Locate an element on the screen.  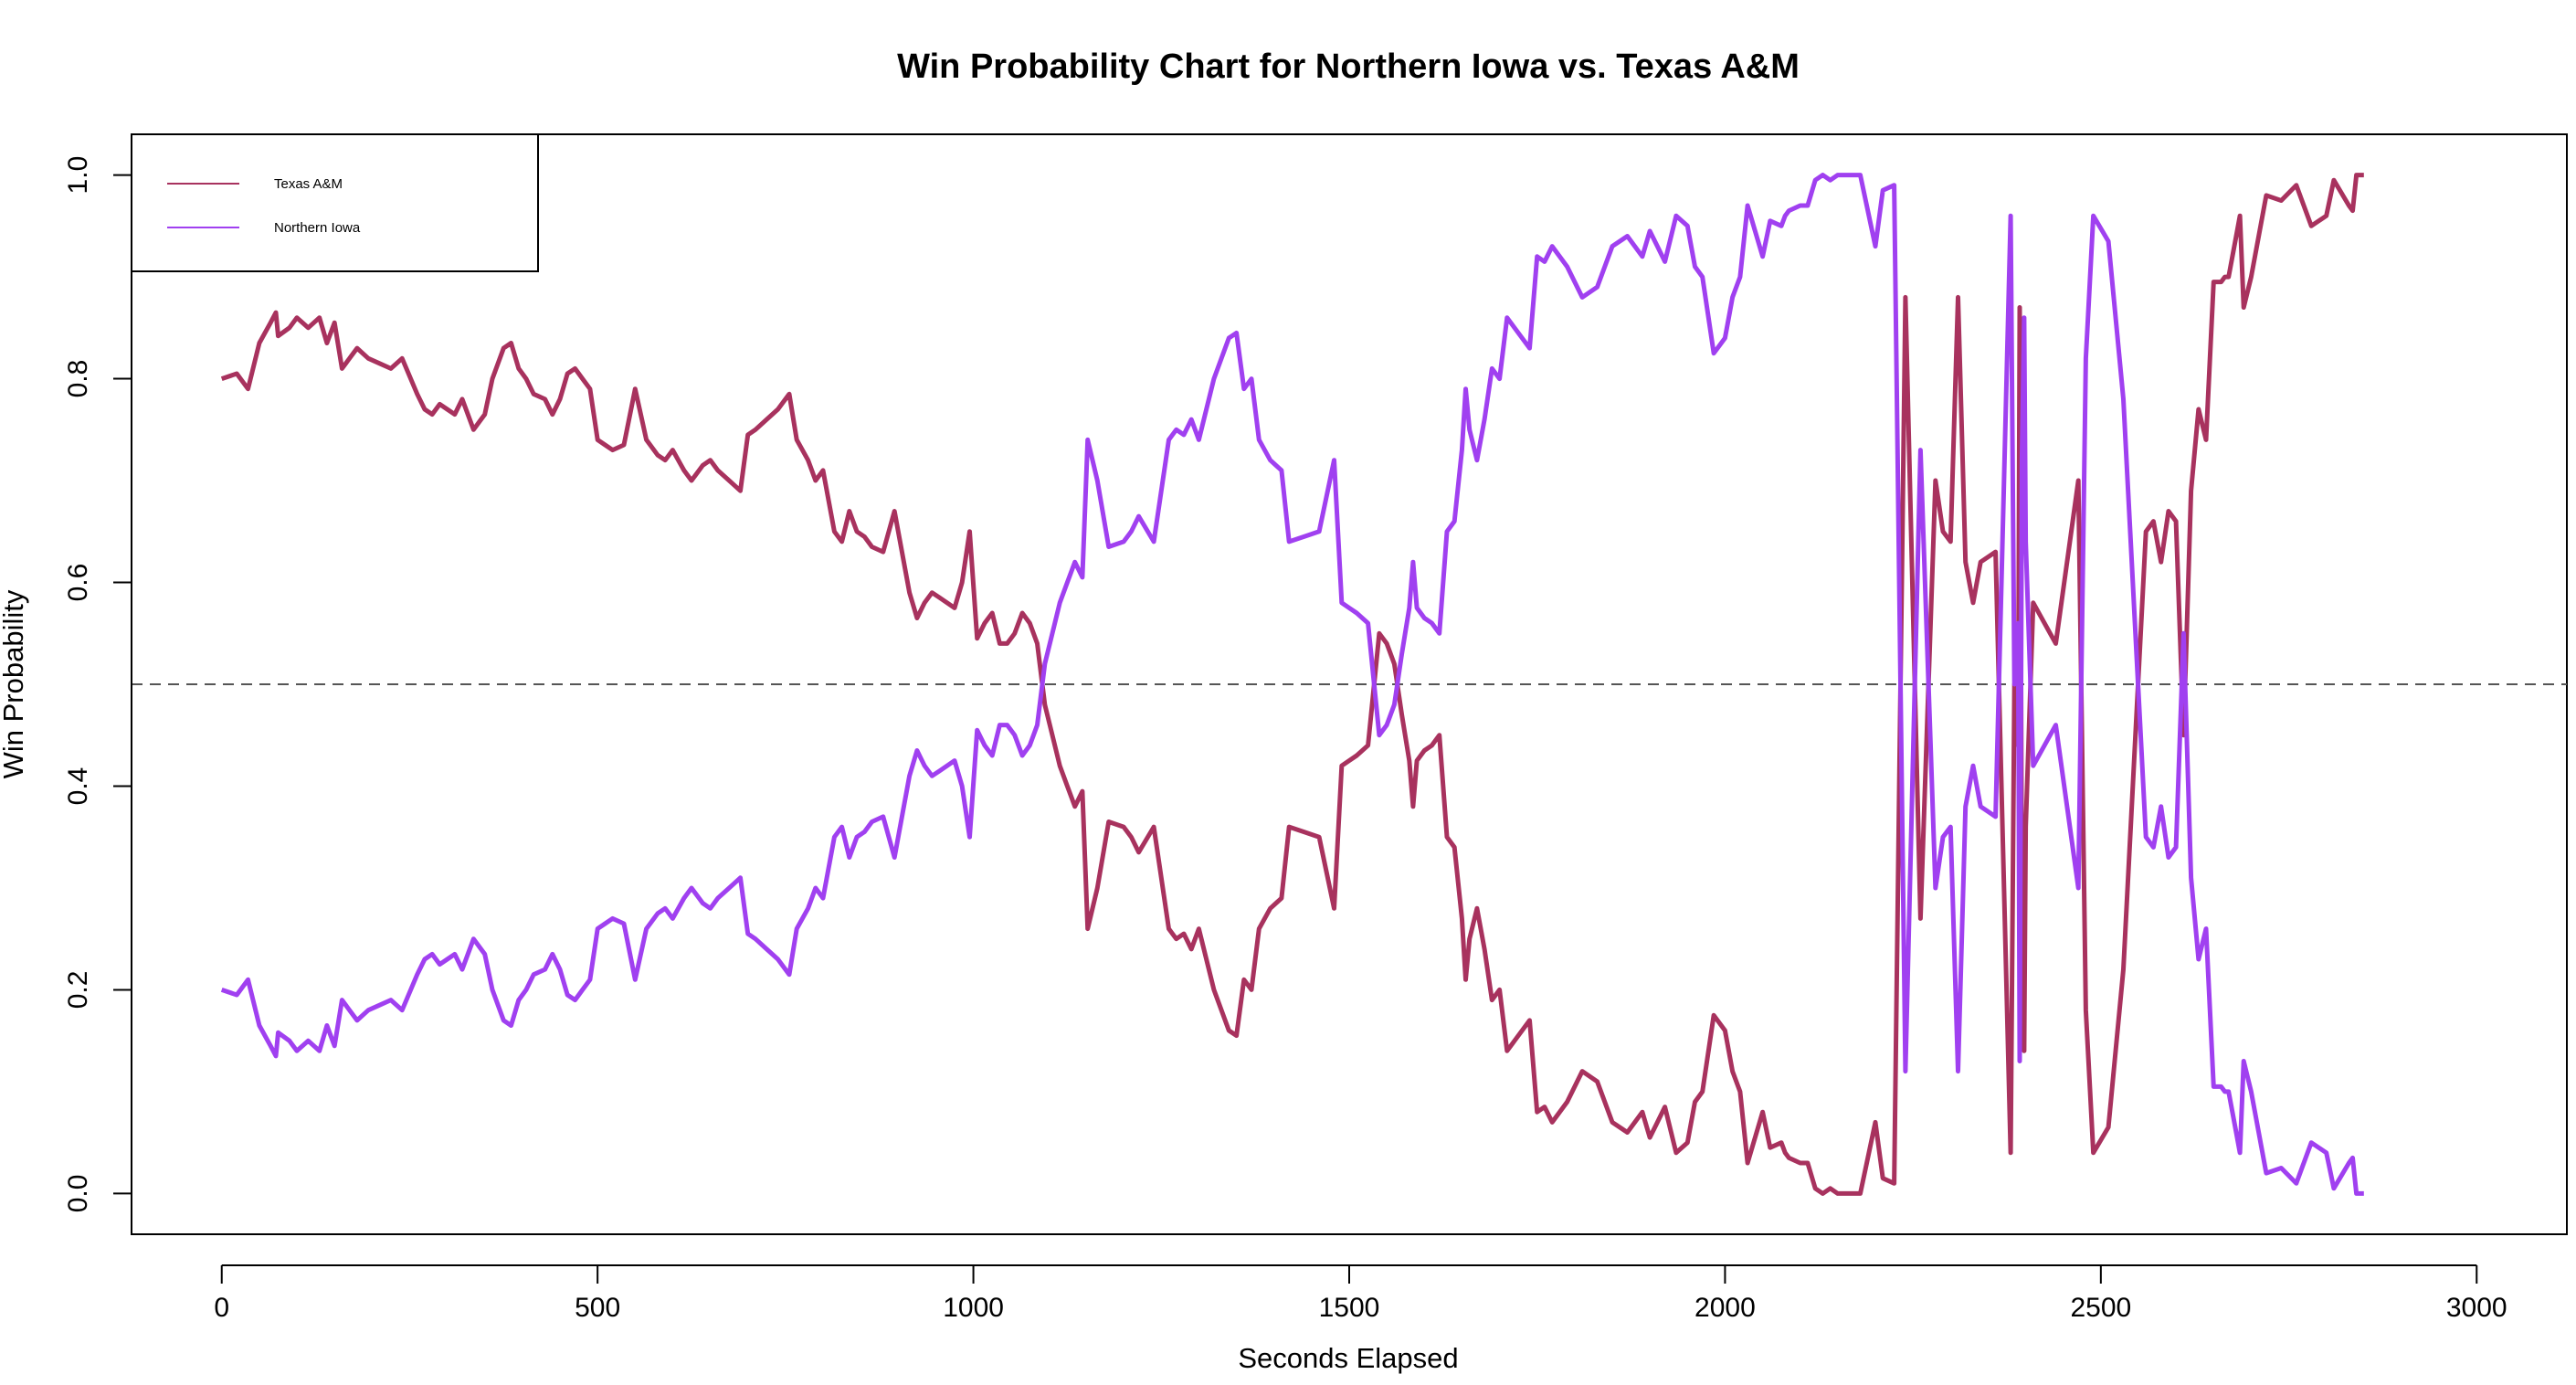
legend: Texas A&M Northern Iowa is located at coordinates (335, 202).